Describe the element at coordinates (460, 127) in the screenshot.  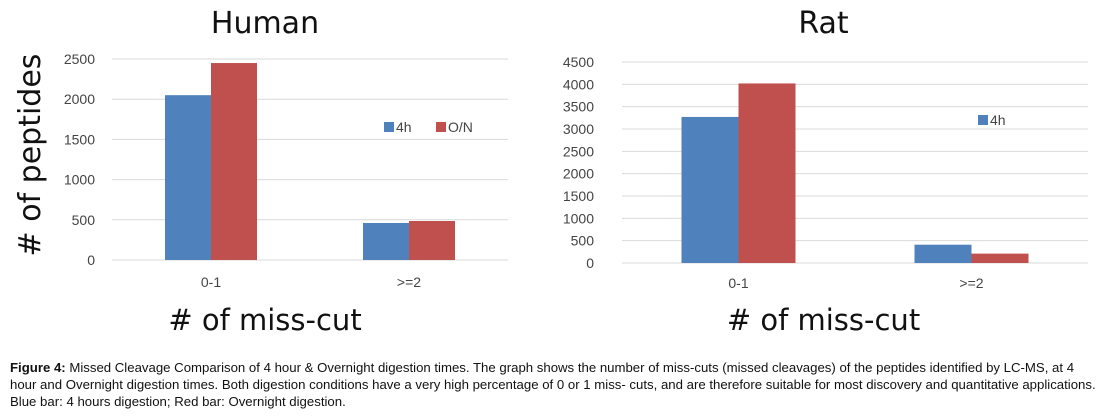
I see `legend-label: O/N` at that location.